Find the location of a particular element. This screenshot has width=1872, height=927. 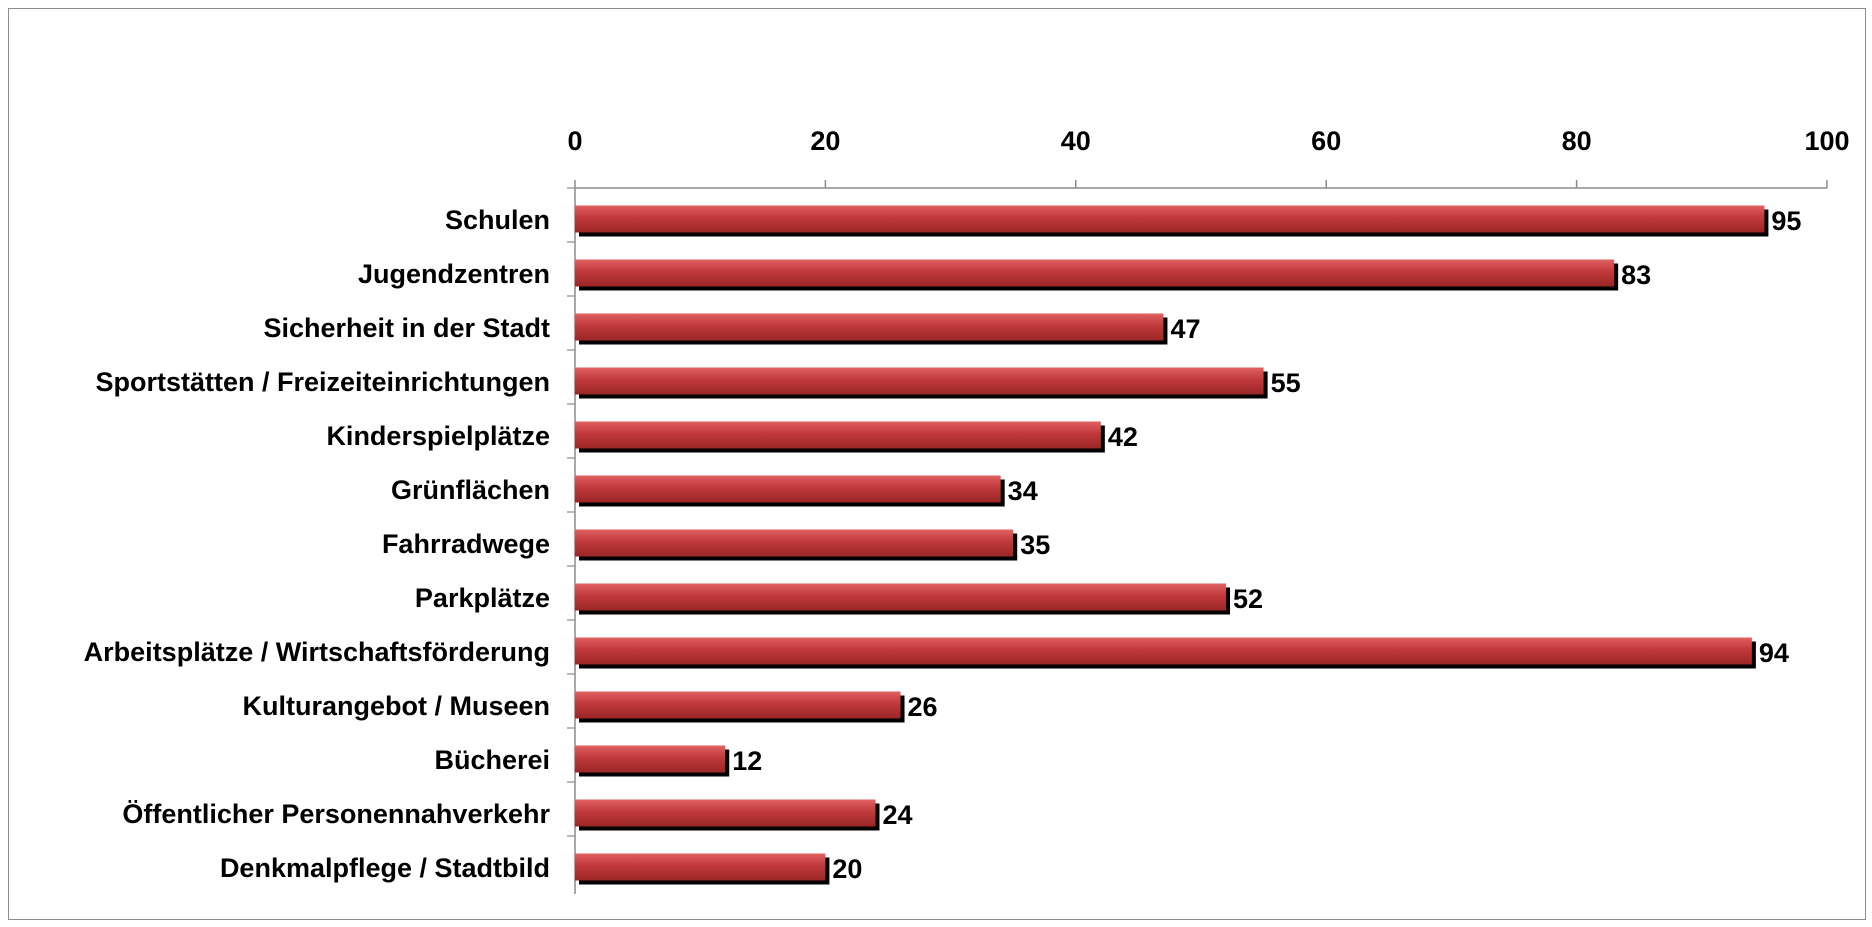

x-tick-label: 60 is located at coordinates (1326, 141).